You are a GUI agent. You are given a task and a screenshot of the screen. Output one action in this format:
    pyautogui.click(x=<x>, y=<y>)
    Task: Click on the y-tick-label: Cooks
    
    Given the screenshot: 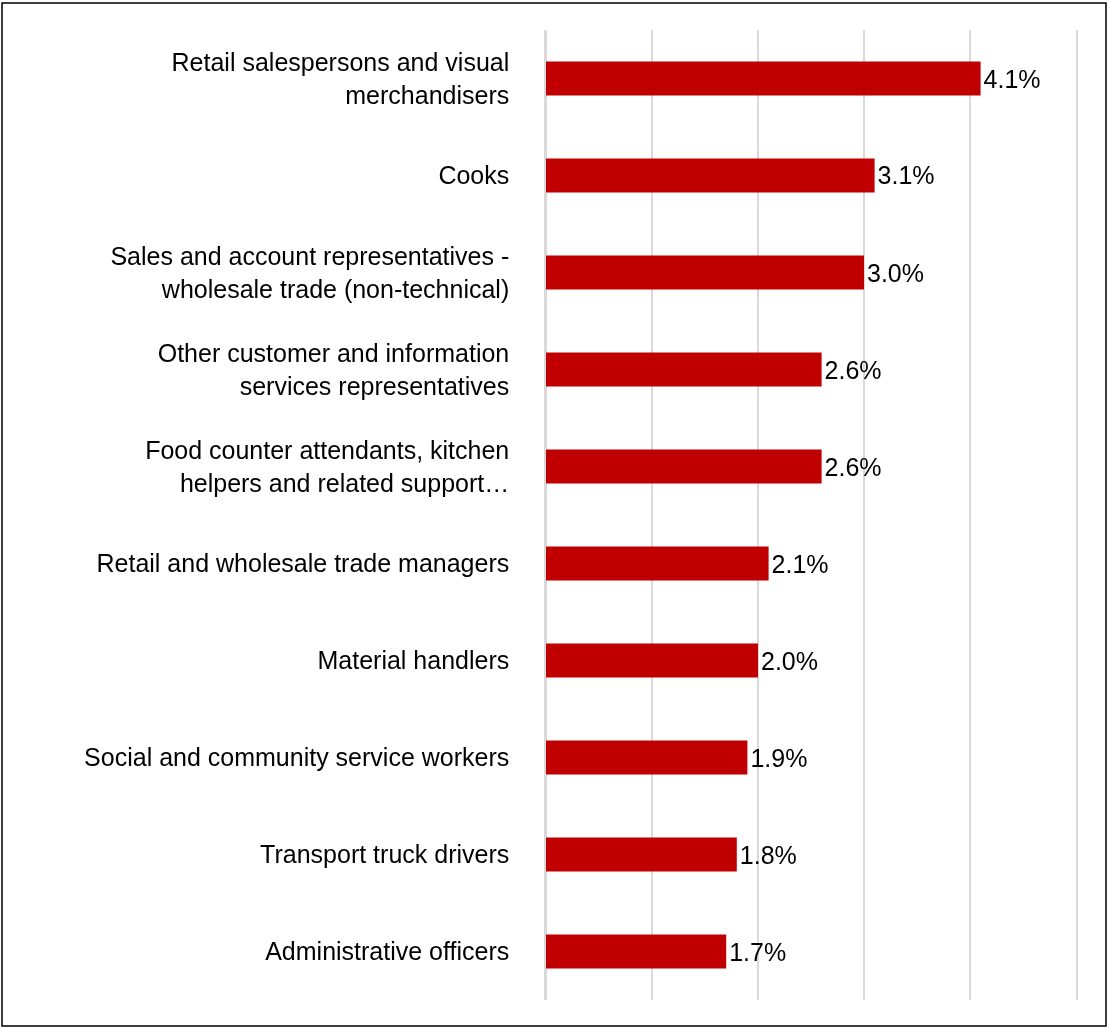 What is the action you would take?
    pyautogui.click(x=474, y=175)
    